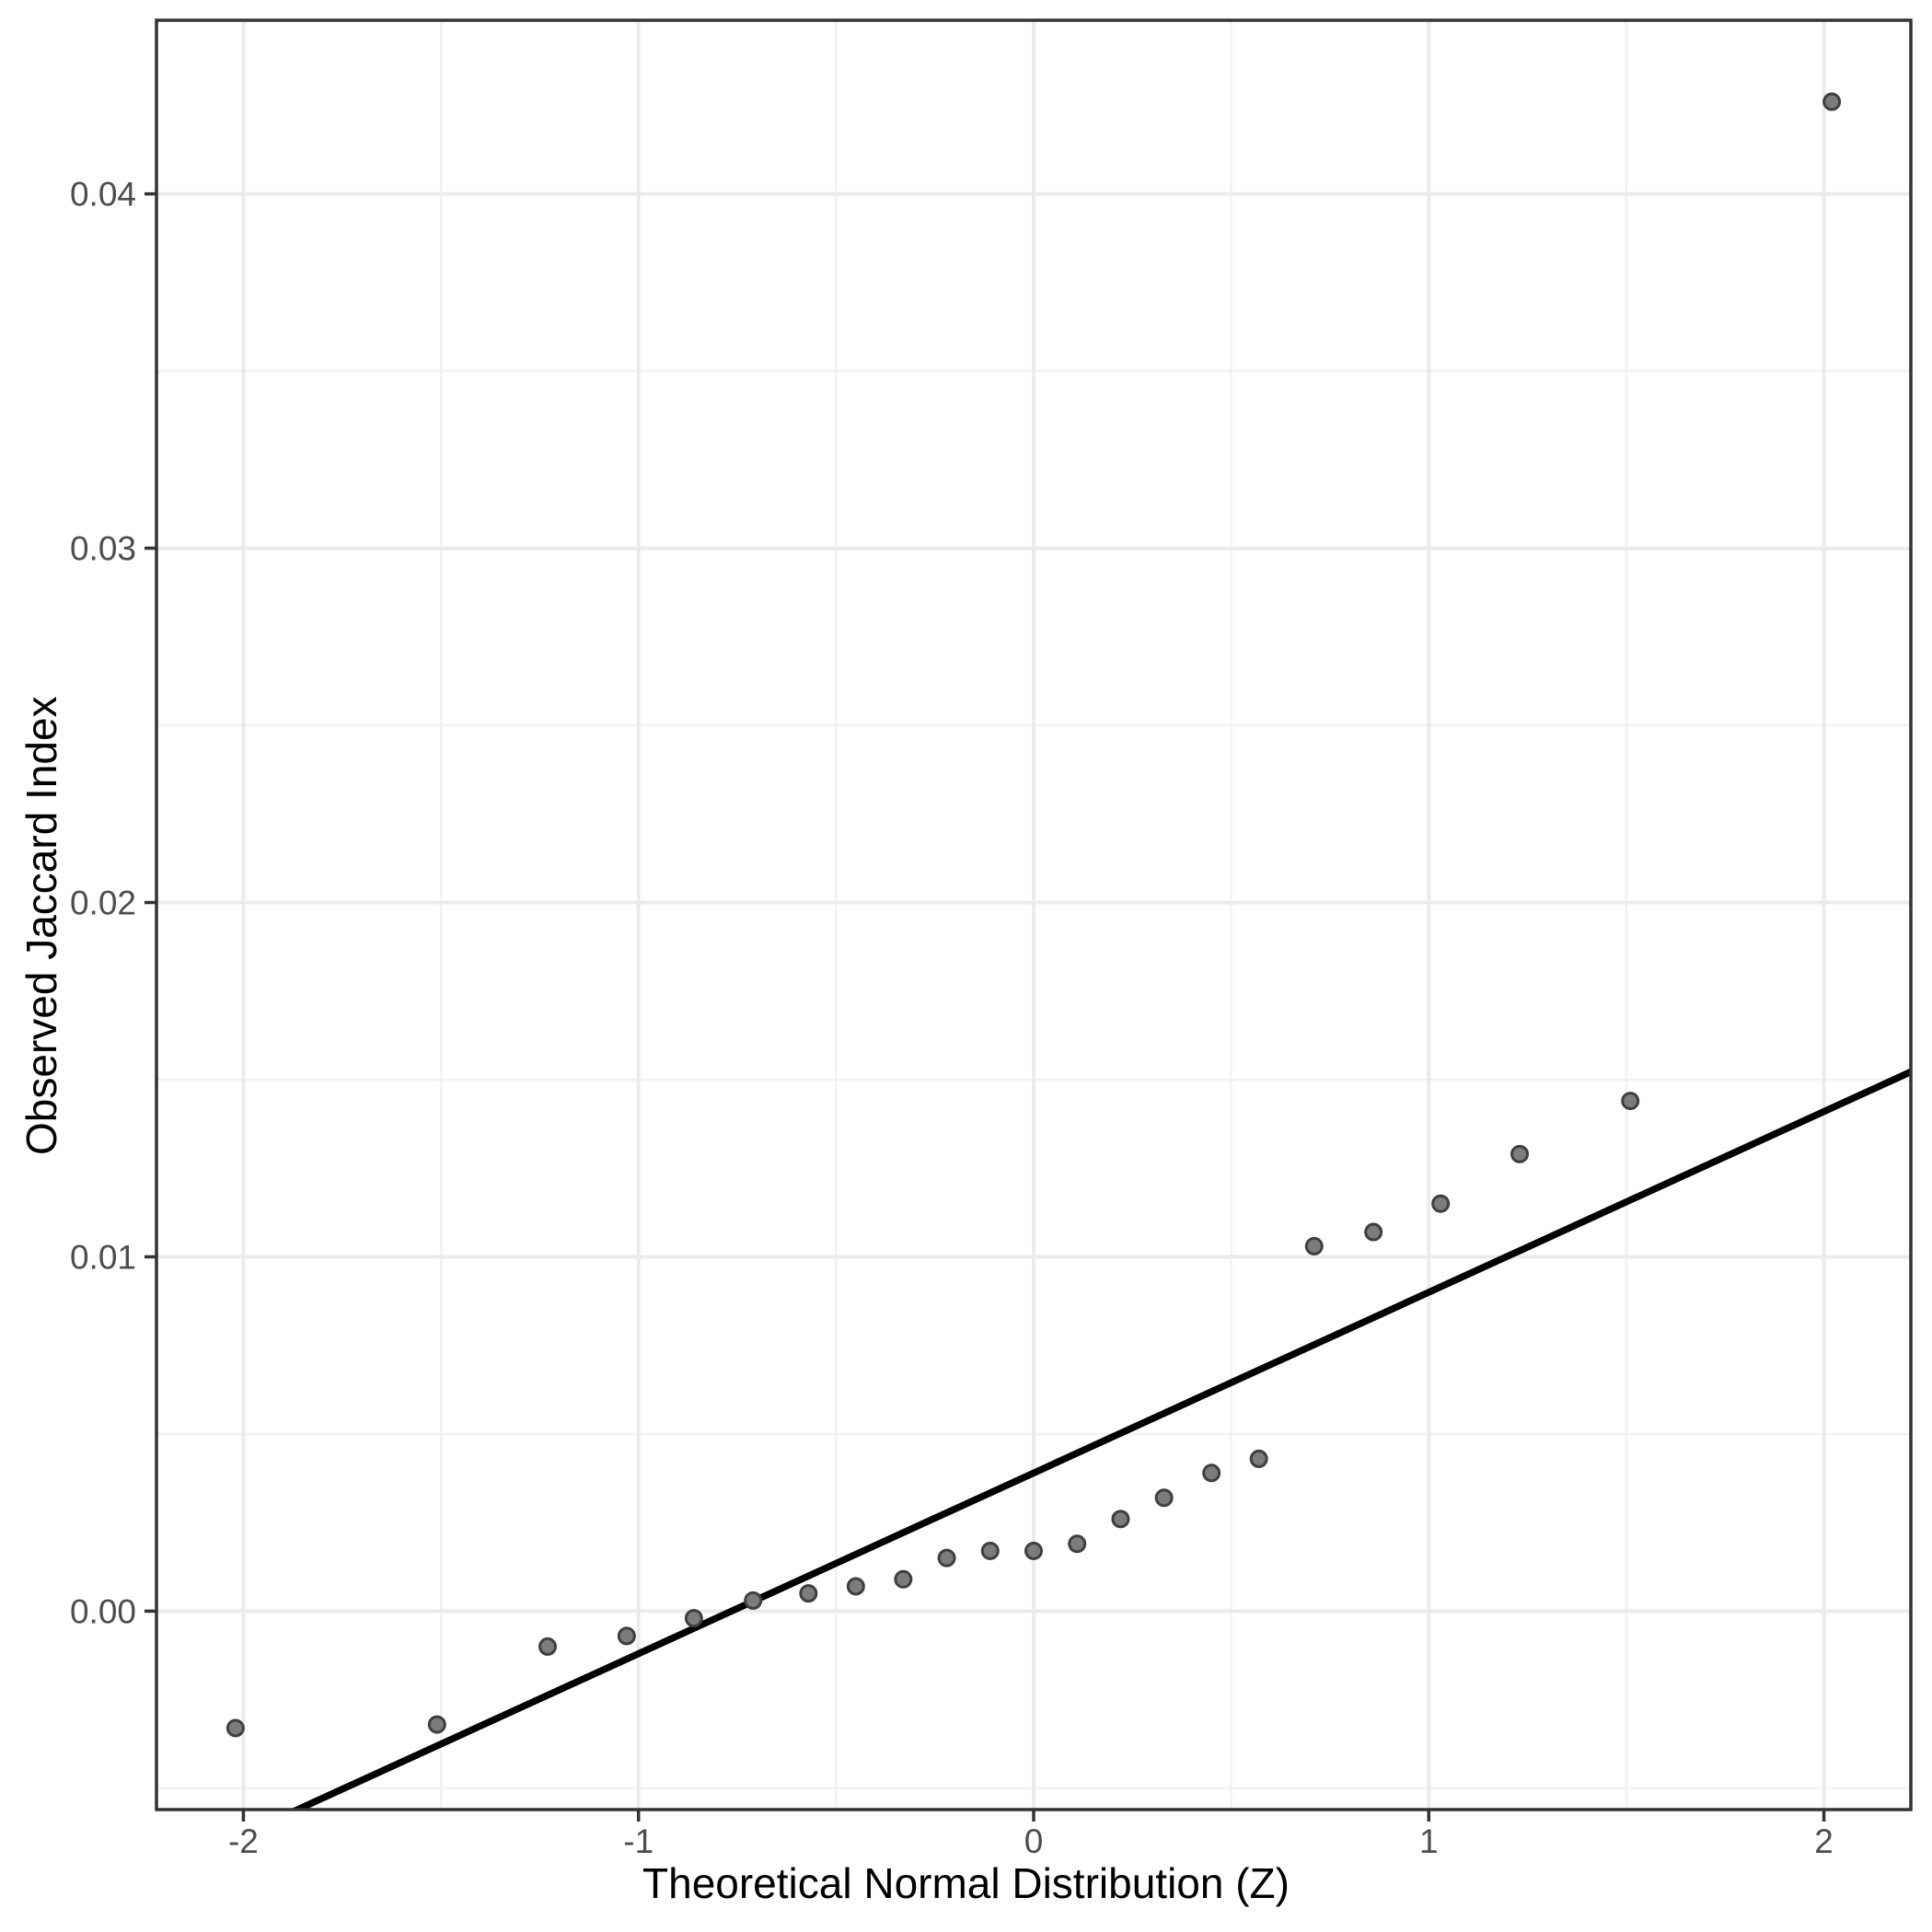  I want to click on x-axis-tick-labels: -2 -1 0 1 2, so click(1031, 1841).